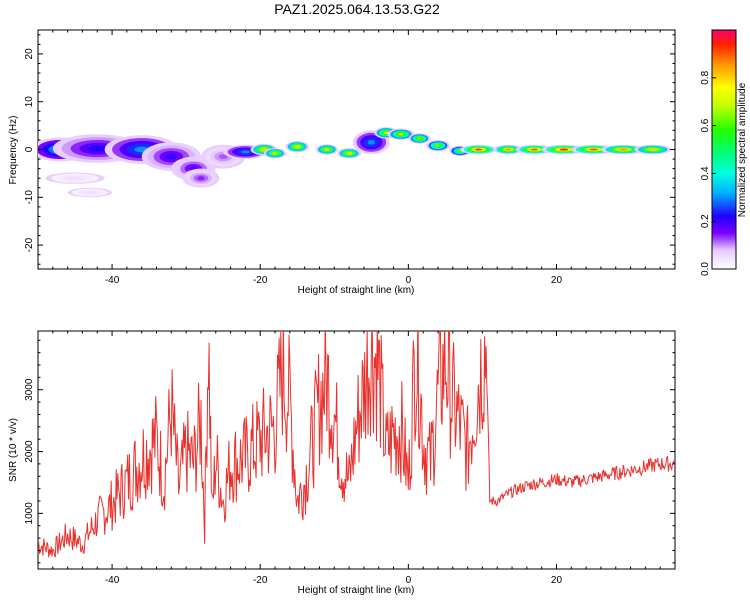 The height and width of the screenshot is (600, 750). Describe the element at coordinates (705, 269) in the screenshot. I see `colorbar-tick-label: 0.0` at that location.